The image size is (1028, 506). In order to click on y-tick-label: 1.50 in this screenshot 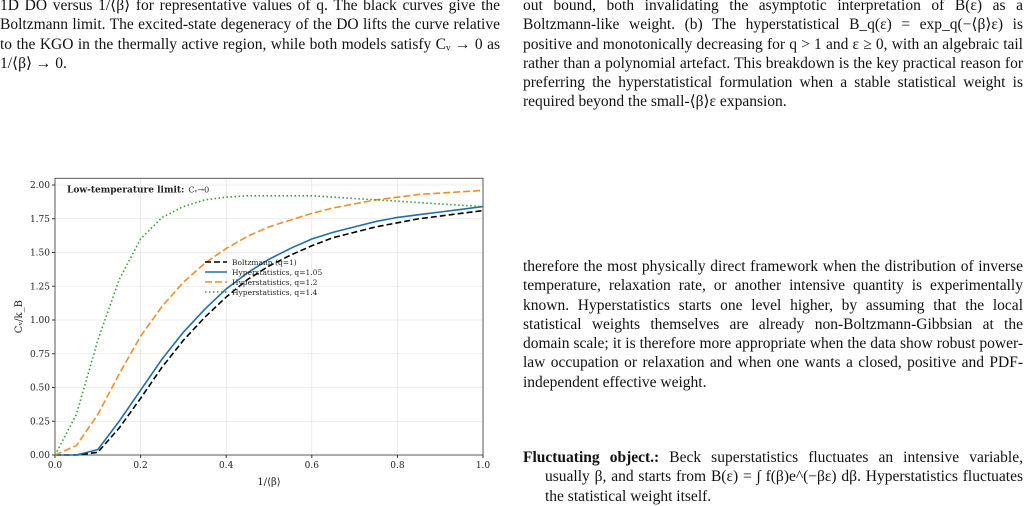, I will do `click(40, 254)`.